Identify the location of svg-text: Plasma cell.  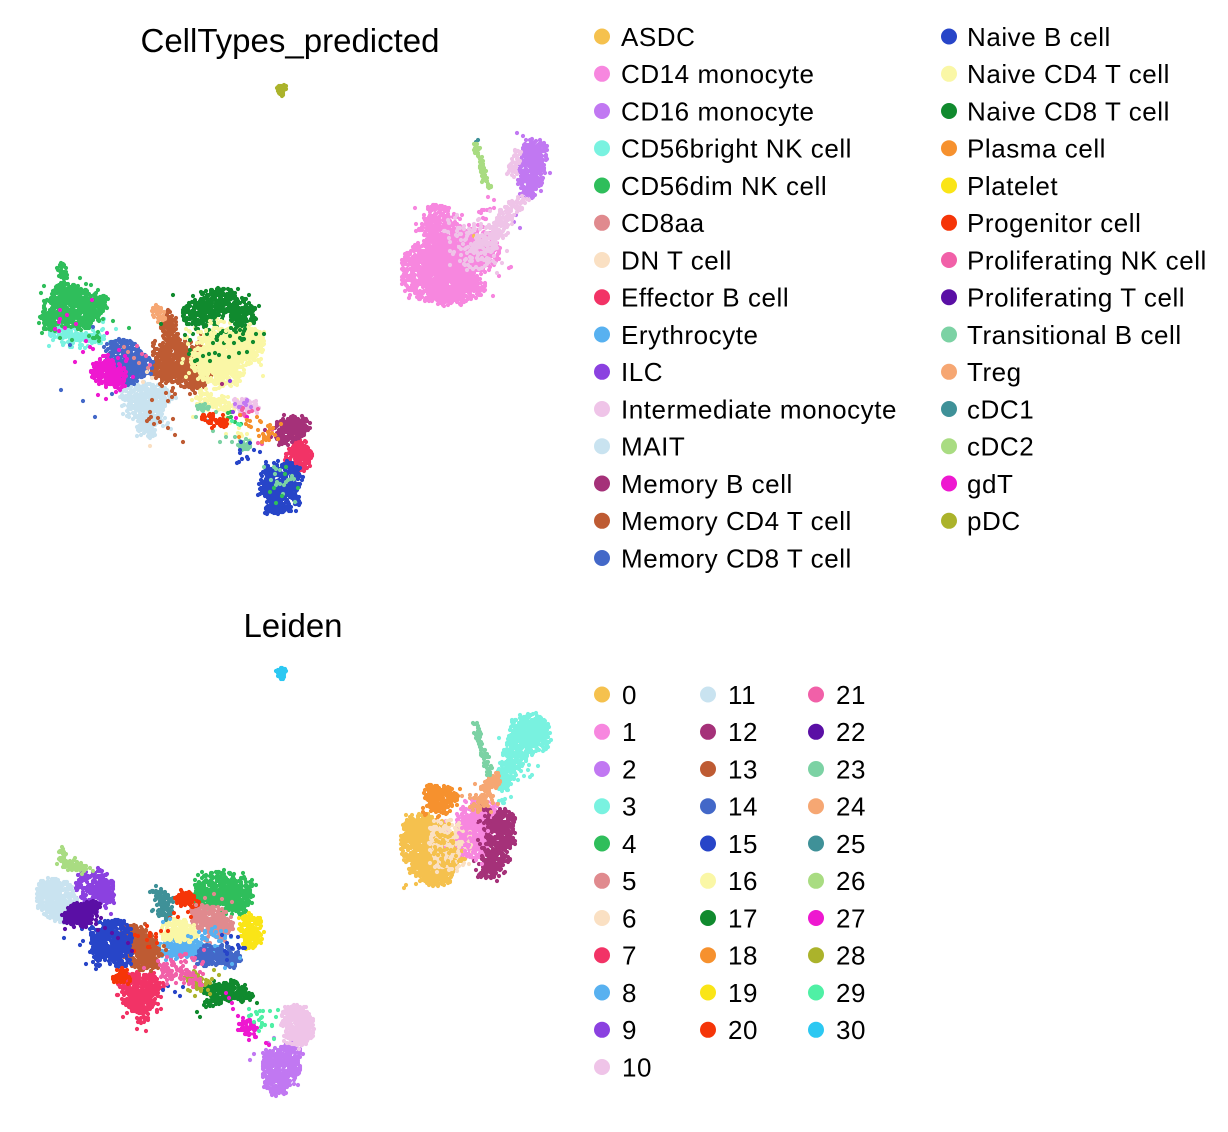
(1036, 149).